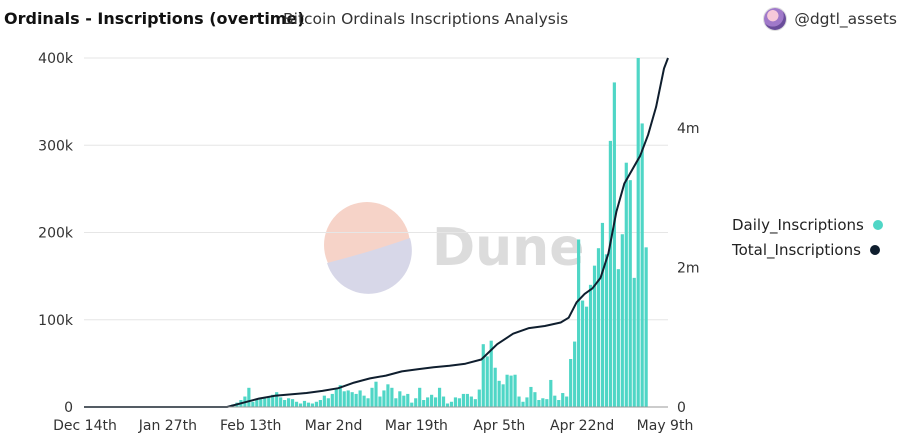 Image resolution: width=897 pixels, height=438 pixels. Describe the element at coordinates (85, 426) in the screenshot. I see `x-tick-label: Dec 14th` at that location.